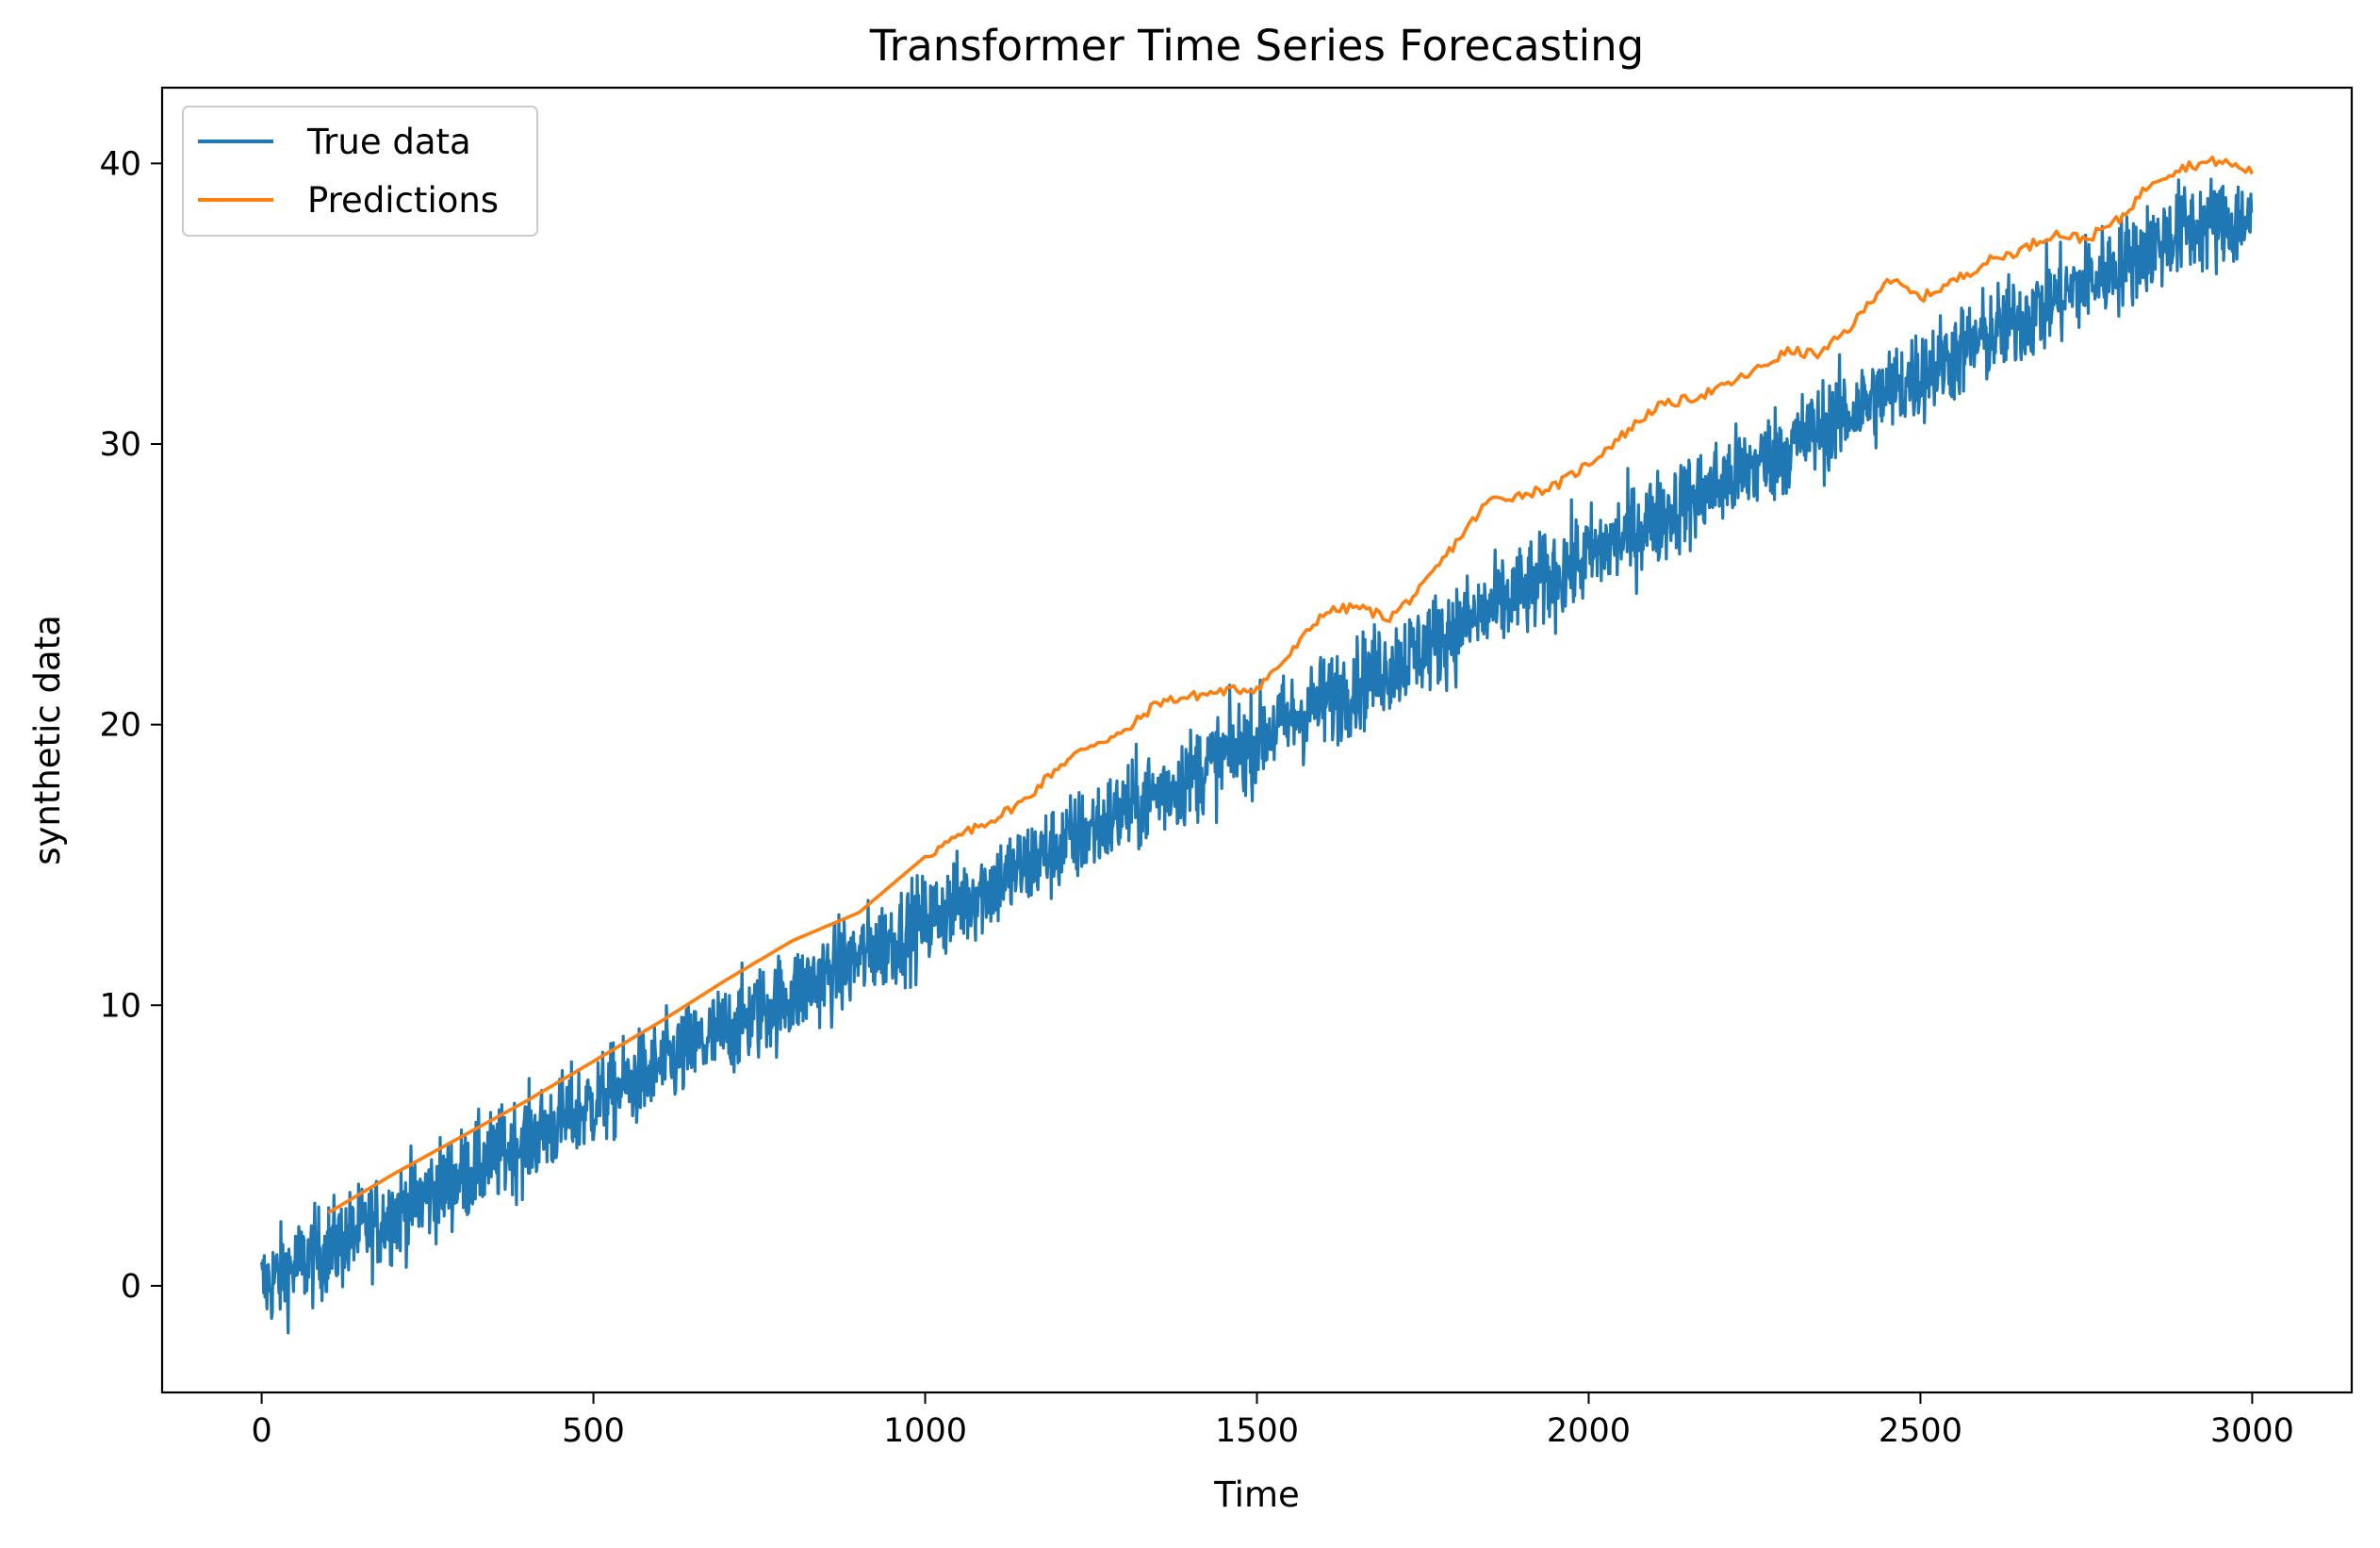  What do you see at coordinates (1920, 1431) in the screenshot?
I see `x-tick-label: 2500` at bounding box center [1920, 1431].